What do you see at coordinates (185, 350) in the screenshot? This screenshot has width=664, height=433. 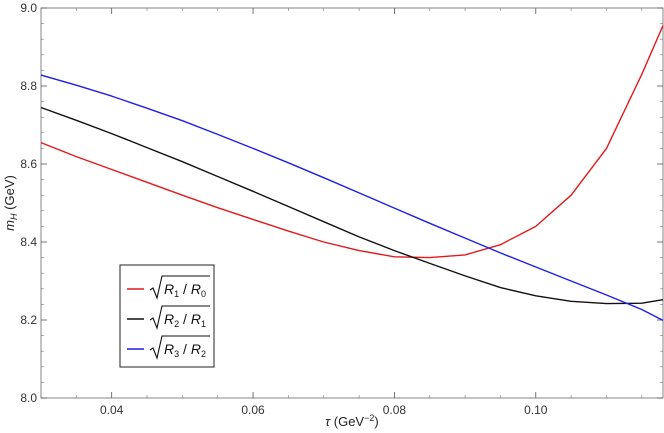 I see `legend-label-3: R3 / R2` at bounding box center [185, 350].